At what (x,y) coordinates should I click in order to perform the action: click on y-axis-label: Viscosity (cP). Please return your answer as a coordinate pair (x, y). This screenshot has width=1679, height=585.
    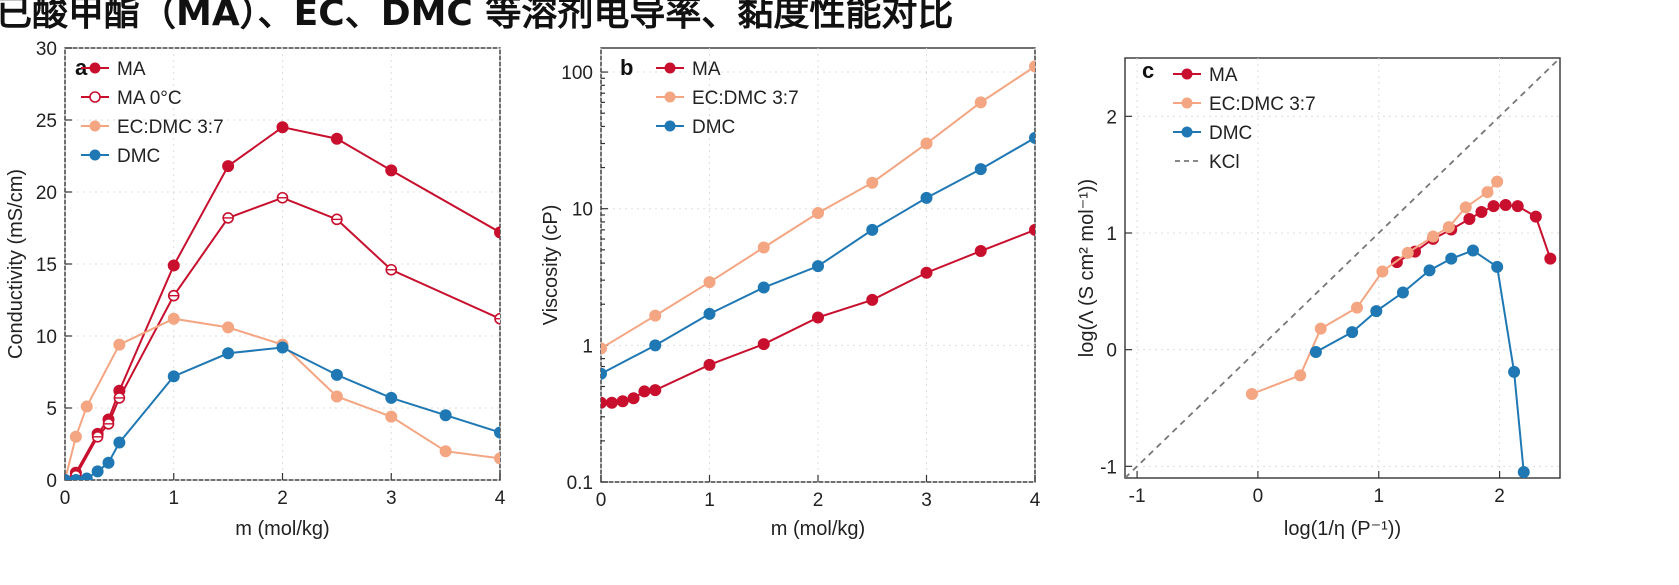
    Looking at the image, I should click on (551, 265).